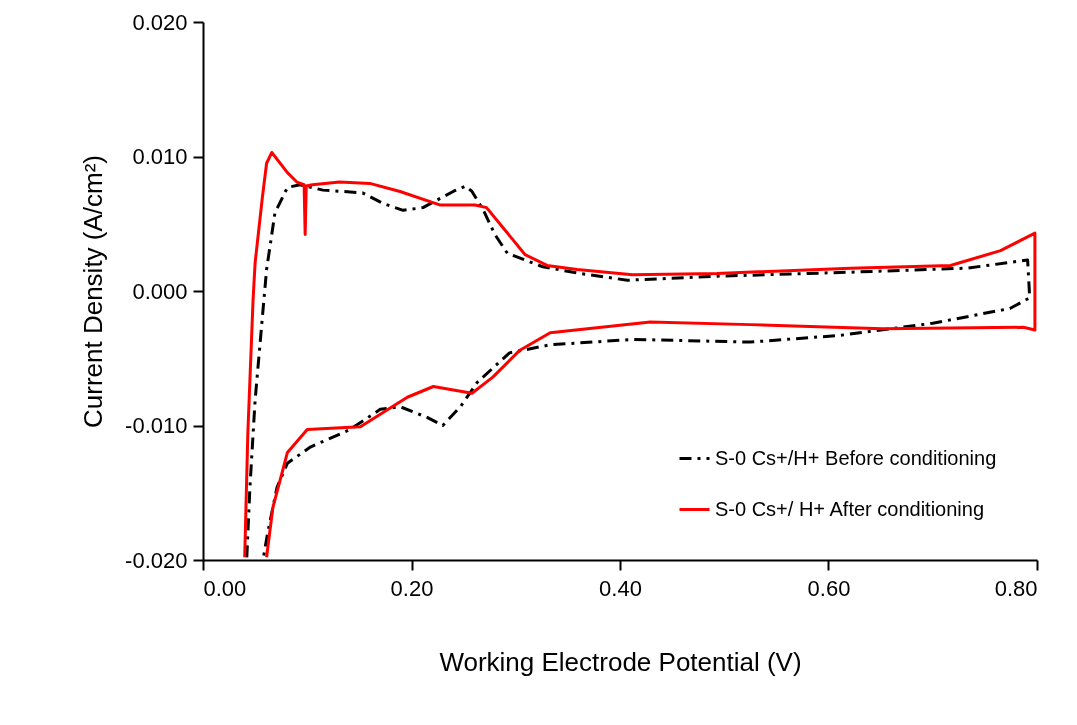 This screenshot has height=725, width=1077. I want to click on y-tick-label: 0.020, so click(160, 22).